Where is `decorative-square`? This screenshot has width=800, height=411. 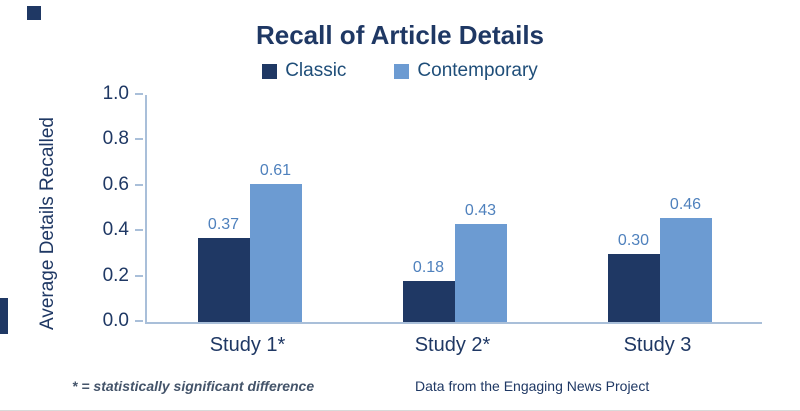
decorative-square is located at coordinates (34, 13).